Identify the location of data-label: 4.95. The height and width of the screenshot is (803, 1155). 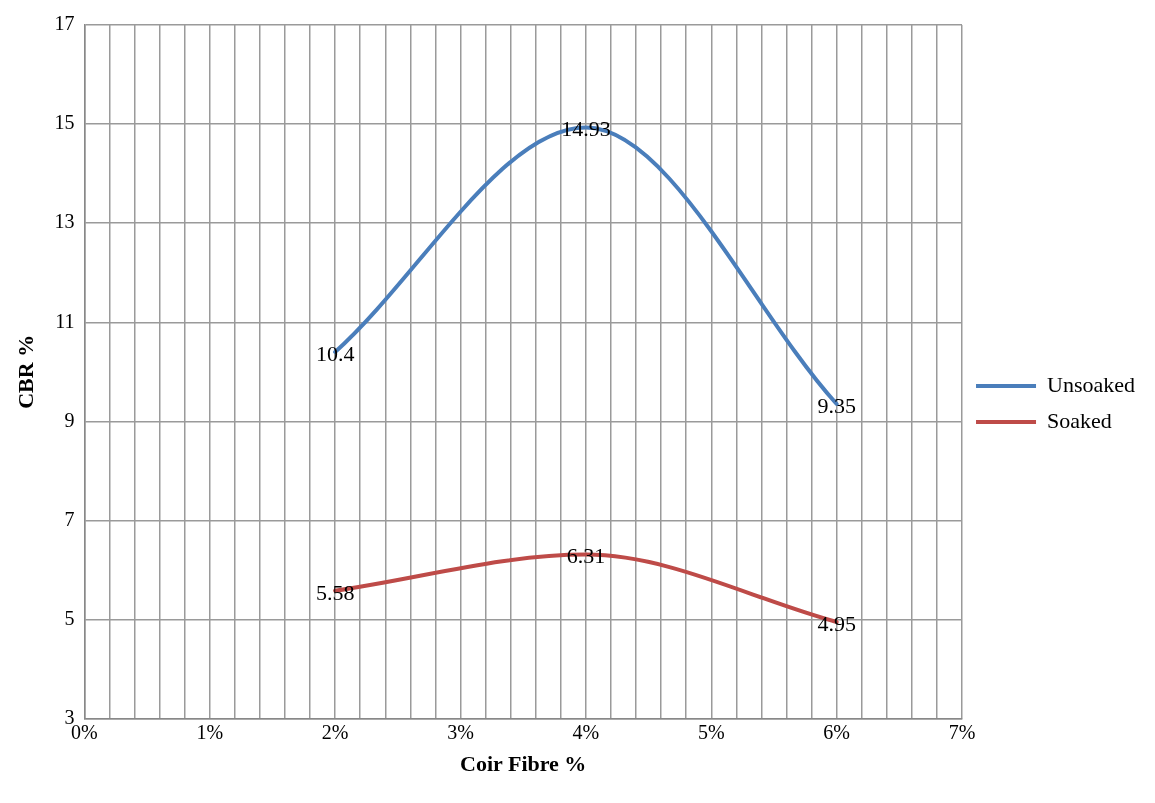
(836, 623).